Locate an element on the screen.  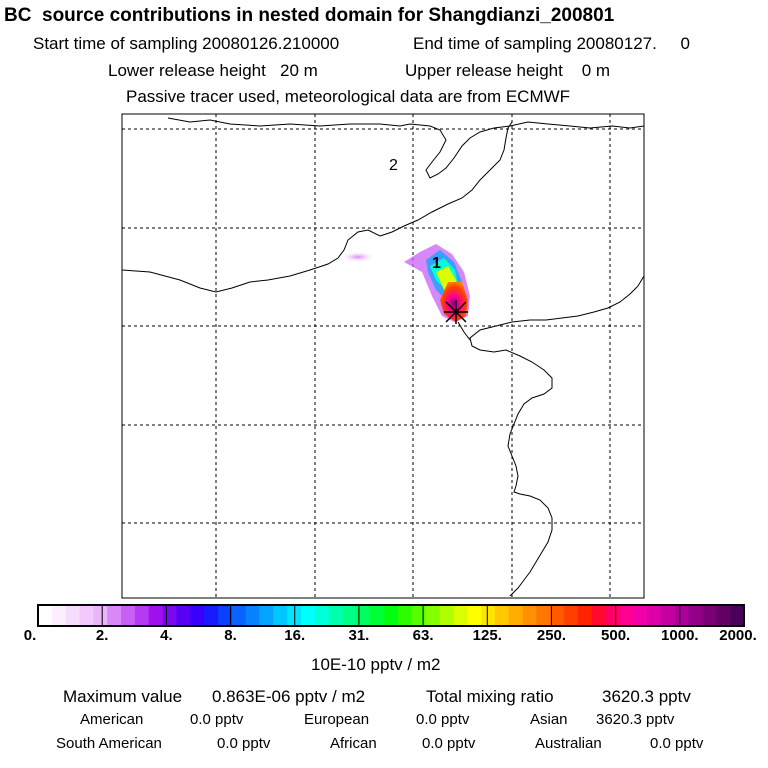
colorbar-tick-label: 63. is located at coordinates (423, 635).